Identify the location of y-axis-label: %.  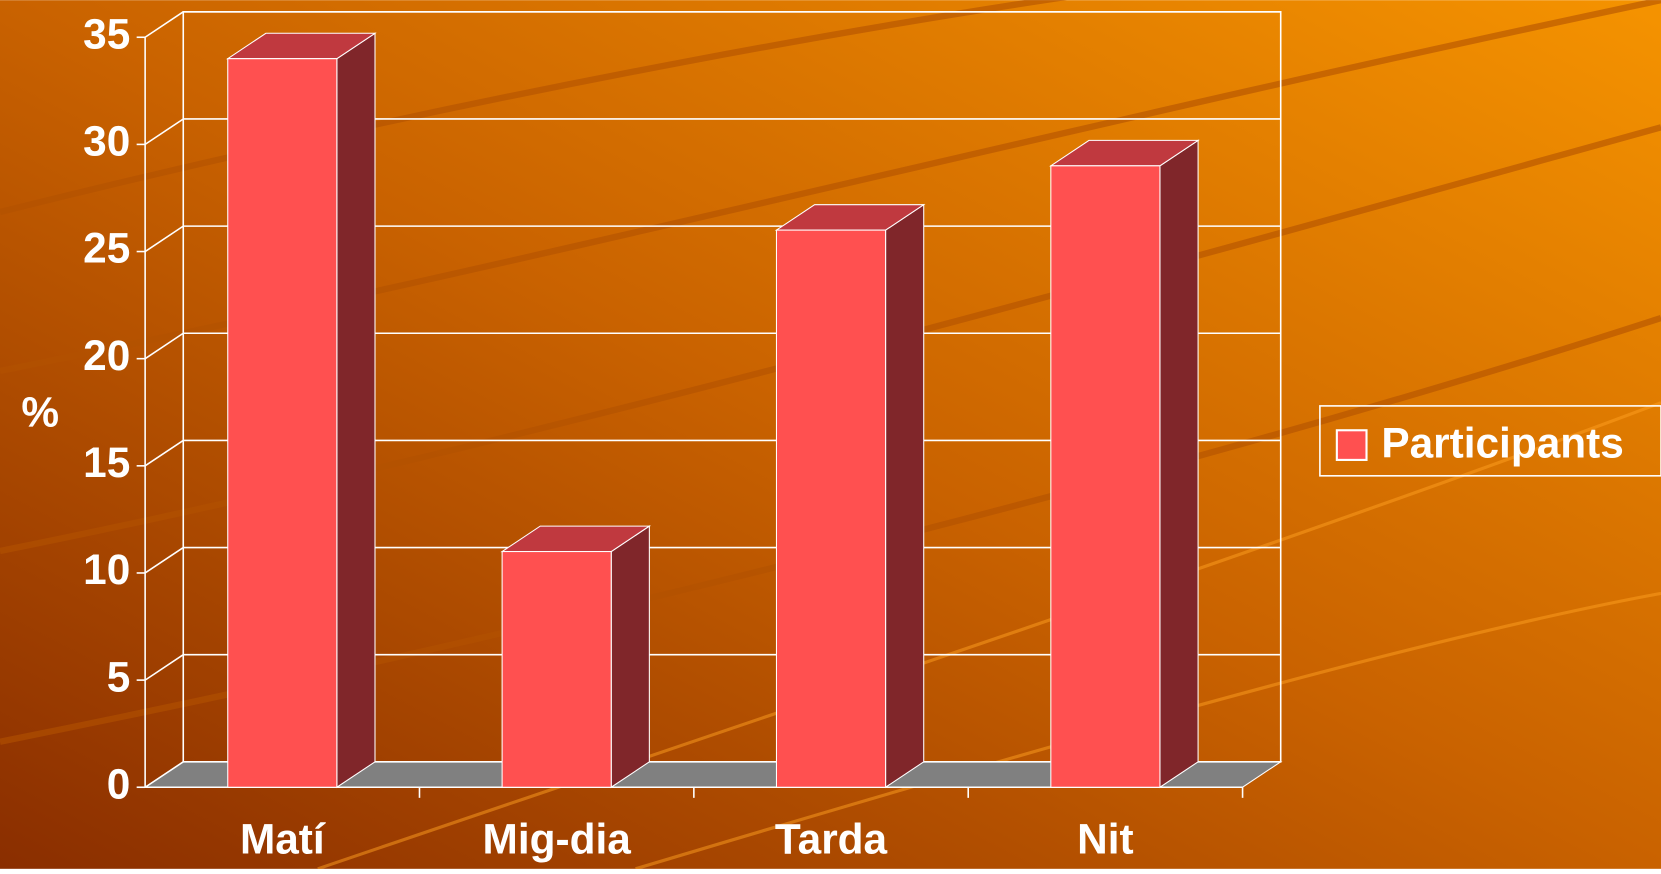
(40, 412).